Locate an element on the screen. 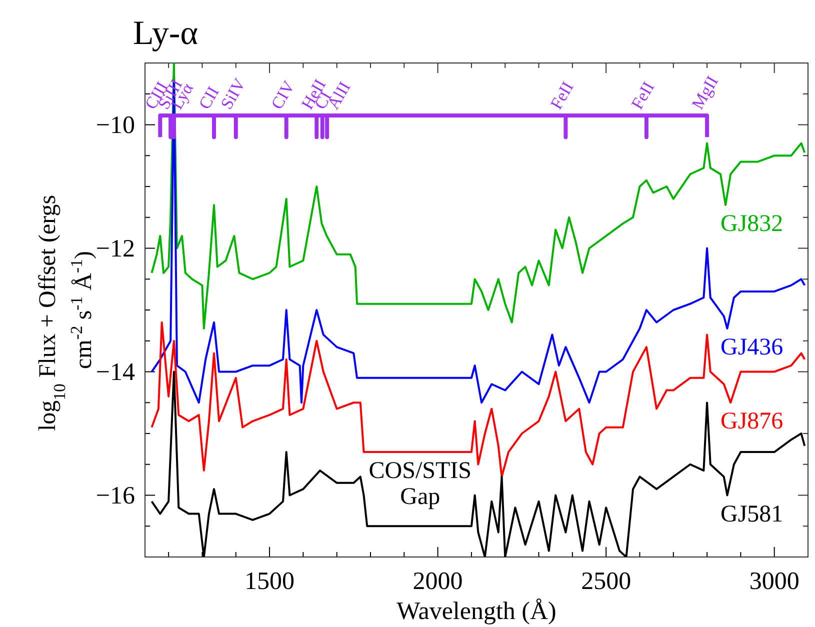 This screenshot has height=627, width=815. x-axis-title: Wavelength (Å) is located at coordinates (476, 611).